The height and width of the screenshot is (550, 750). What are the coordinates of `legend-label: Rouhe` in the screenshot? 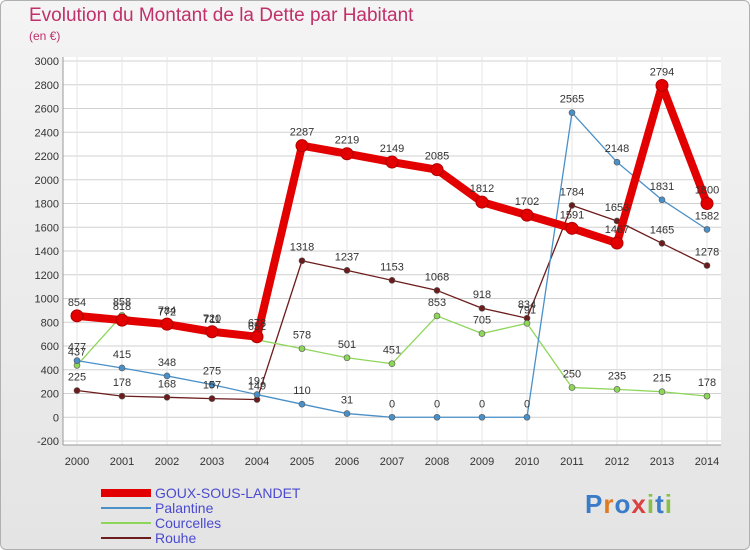 It's located at (176, 537).